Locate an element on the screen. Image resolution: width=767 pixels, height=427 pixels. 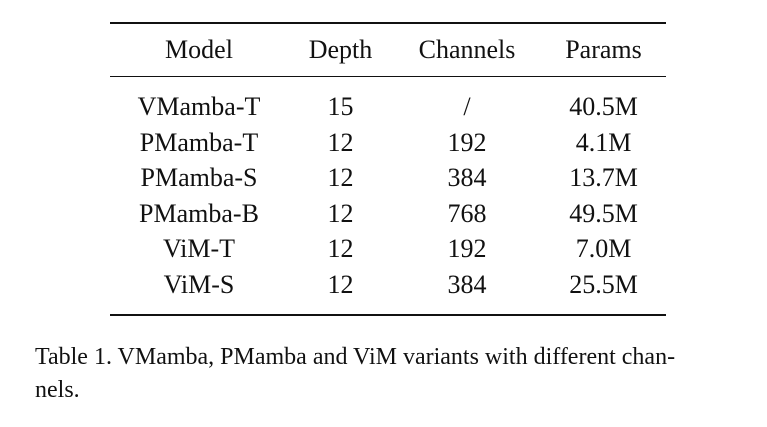
cell-params: 25.5M is located at coordinates (603, 284).